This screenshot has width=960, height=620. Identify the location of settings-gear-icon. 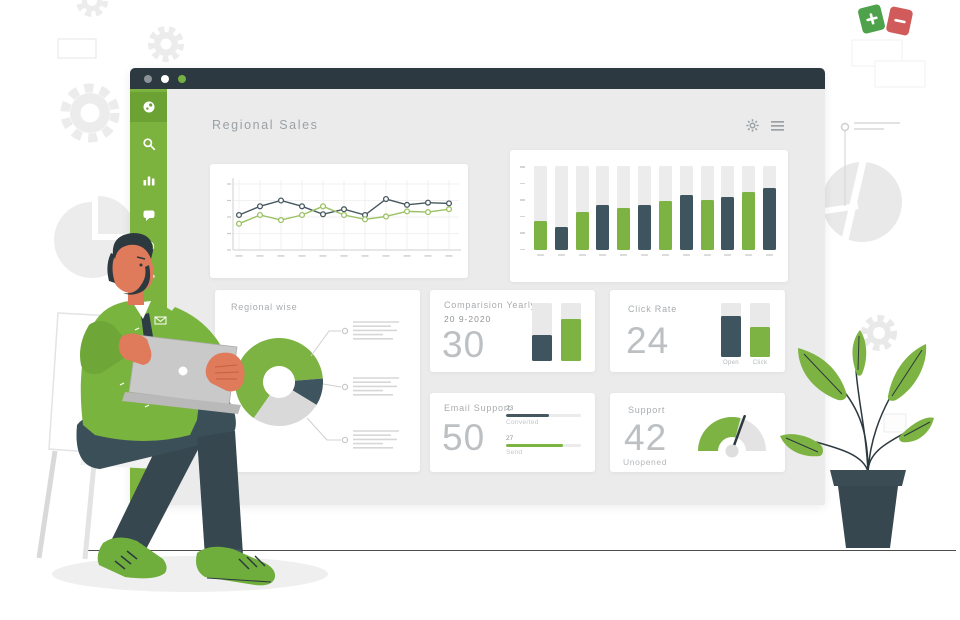
(752, 125).